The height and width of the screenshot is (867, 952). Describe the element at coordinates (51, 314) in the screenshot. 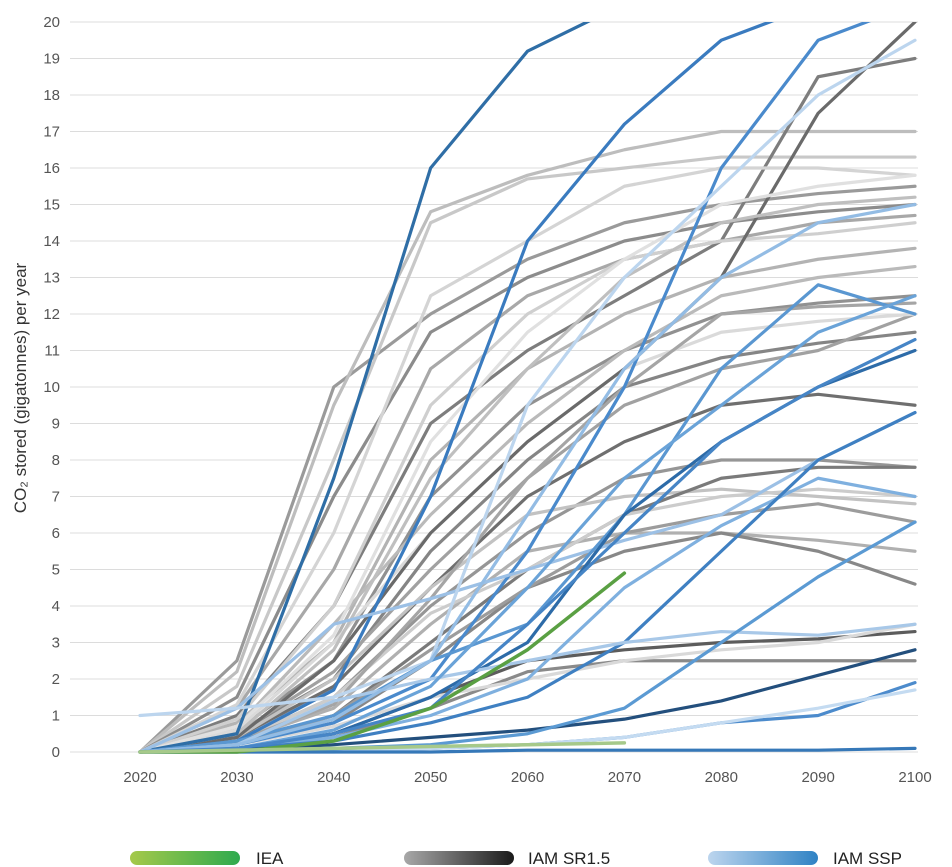

I see `y-tick-label: 12` at that location.